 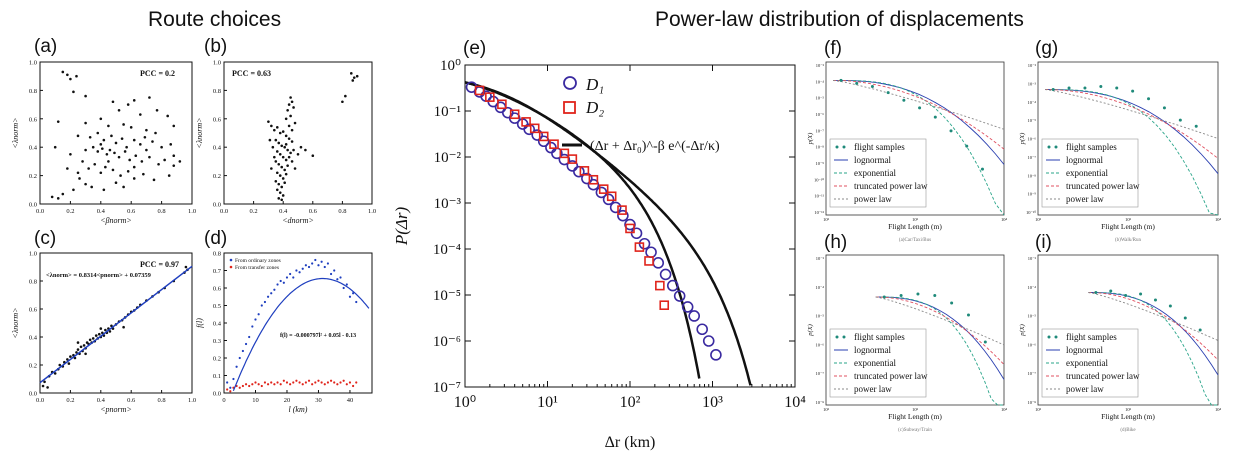 I want to click on x-tick-label-b: 0.2, so click(x=254, y=211).